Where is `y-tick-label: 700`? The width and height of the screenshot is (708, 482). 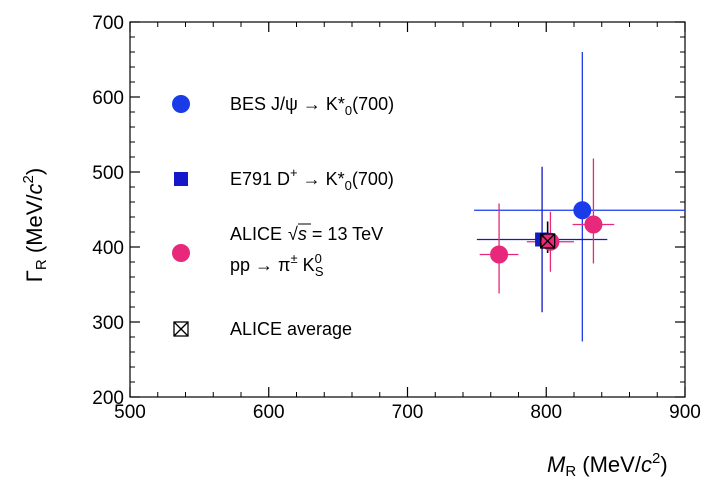 y-tick-label: 700 is located at coordinates (108, 23).